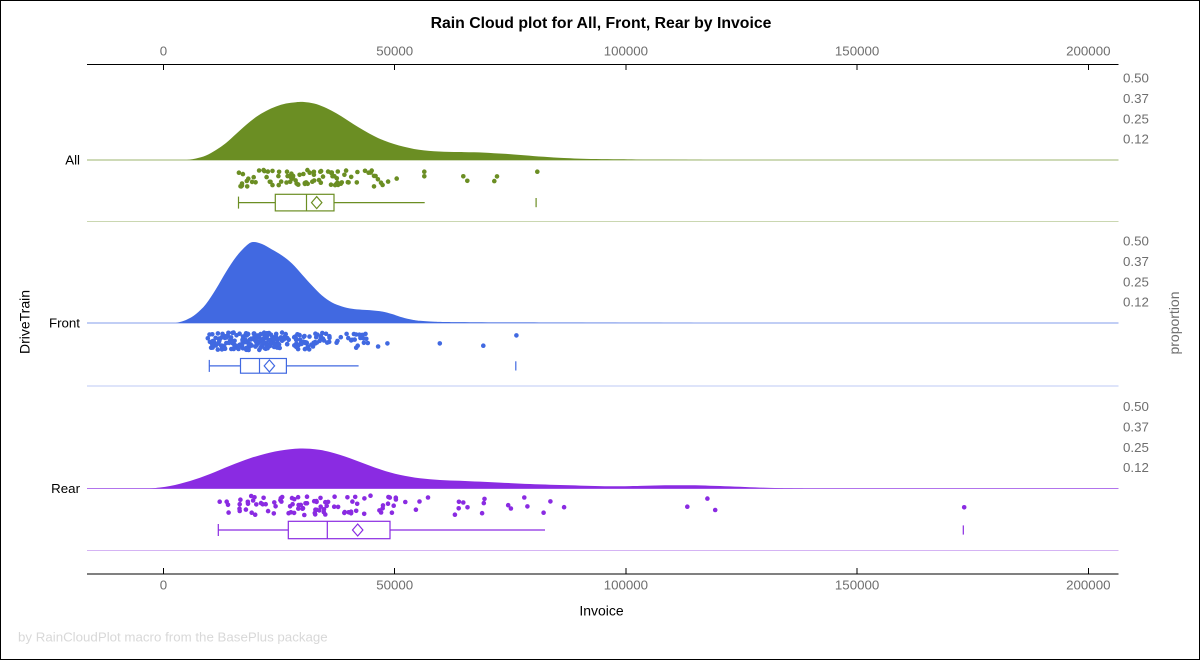  I want to click on svg-text: Front, so click(64, 323).